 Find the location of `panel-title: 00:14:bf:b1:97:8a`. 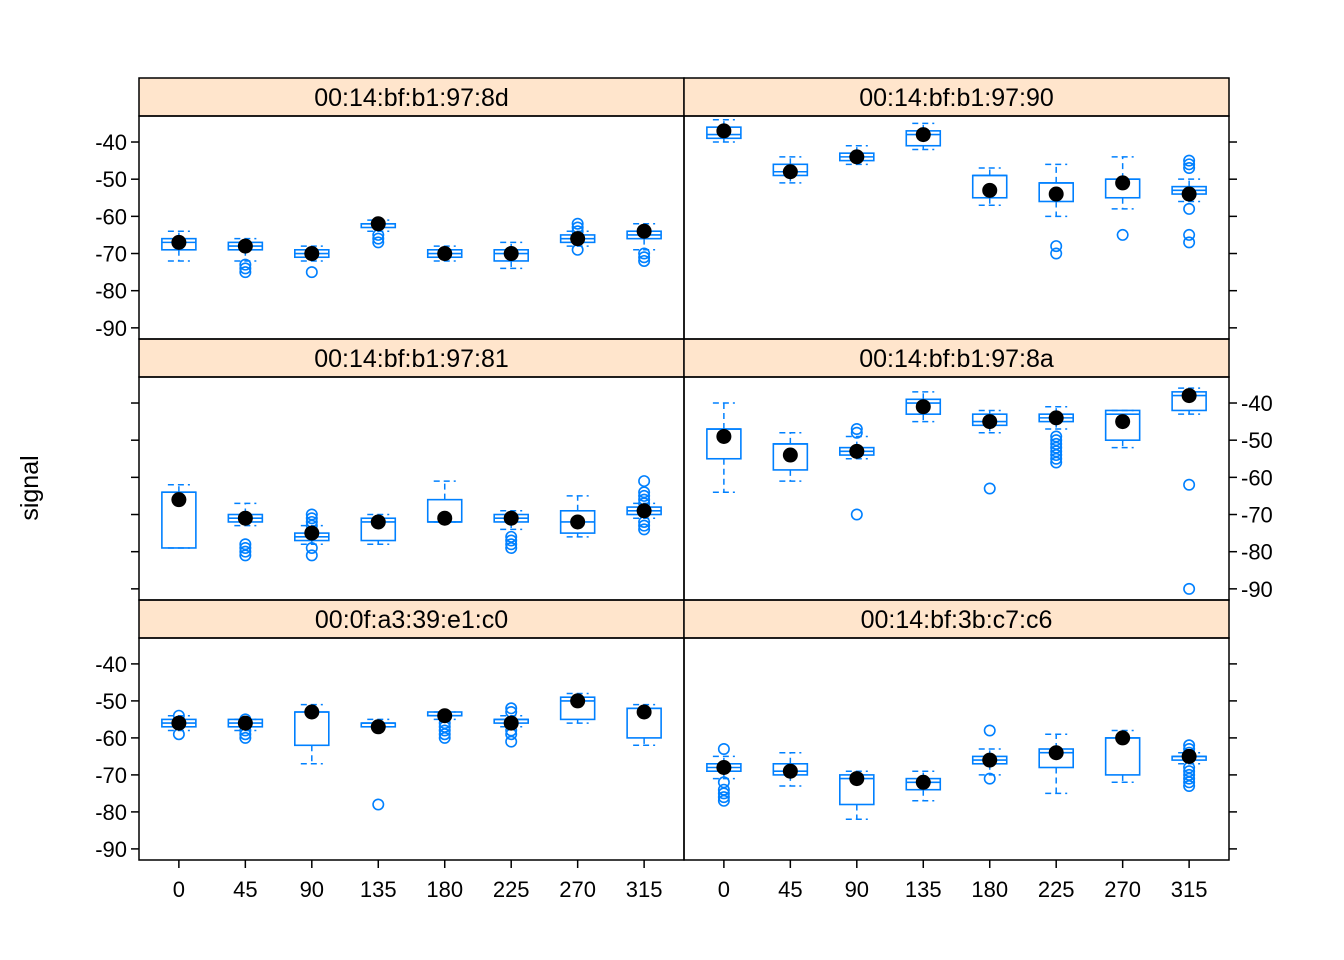

panel-title: 00:14:bf:b1:97:8a is located at coordinates (956, 359).